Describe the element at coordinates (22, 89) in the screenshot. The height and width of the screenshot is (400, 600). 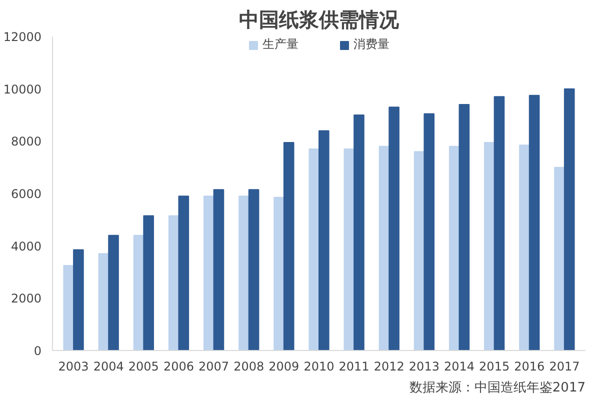
I see `y-tick-label: 10000` at that location.